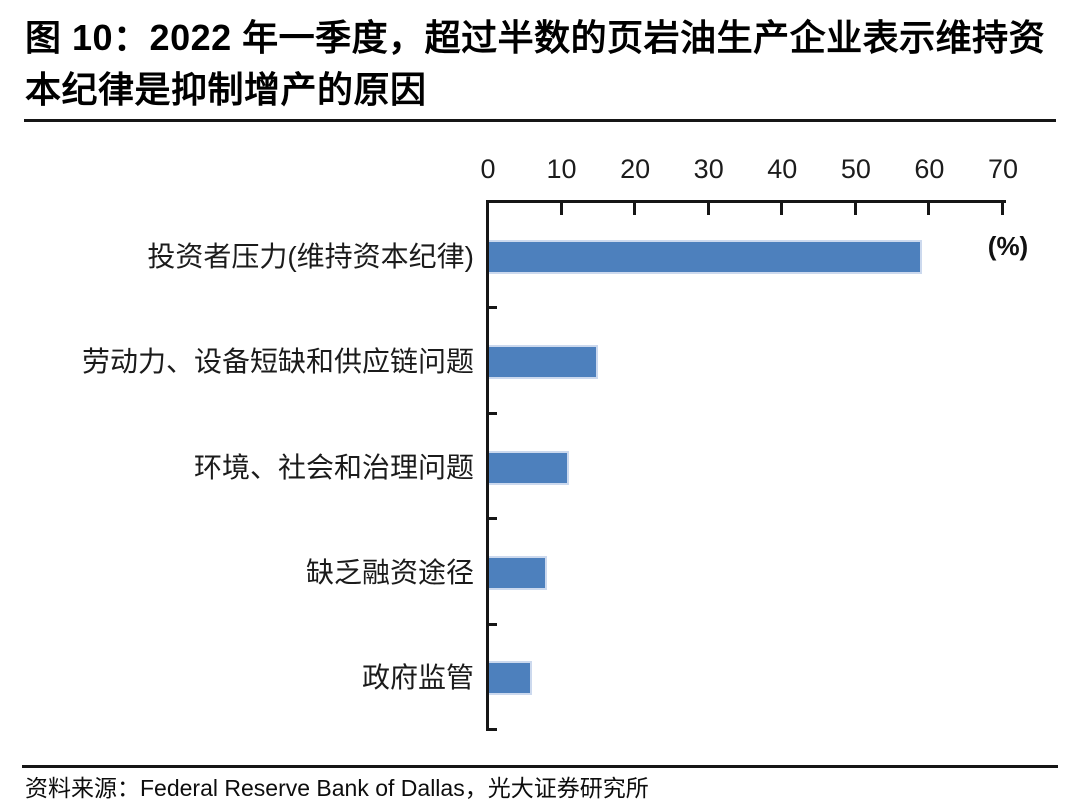 Image resolution: width=1080 pixels, height=810 pixels. I want to click on unit-label: (%), so click(1008, 246).